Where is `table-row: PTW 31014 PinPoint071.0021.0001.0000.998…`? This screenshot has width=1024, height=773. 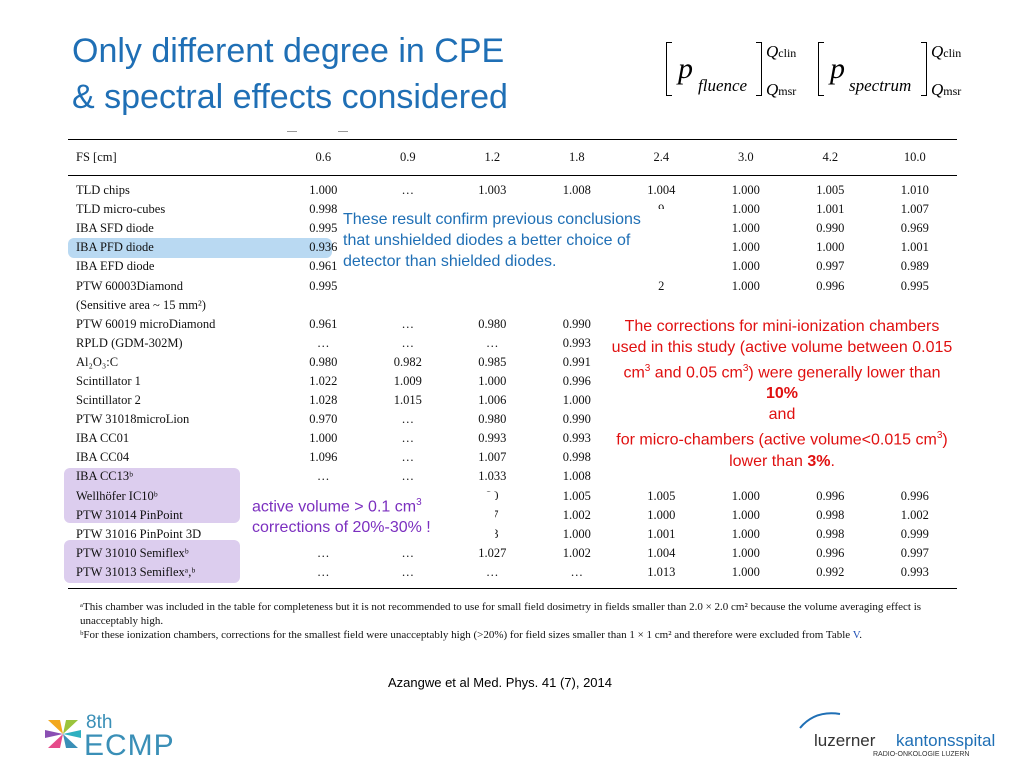 table-row: PTW 31014 PinPoint071.0021.0001.0000.998… is located at coordinates (512, 515).